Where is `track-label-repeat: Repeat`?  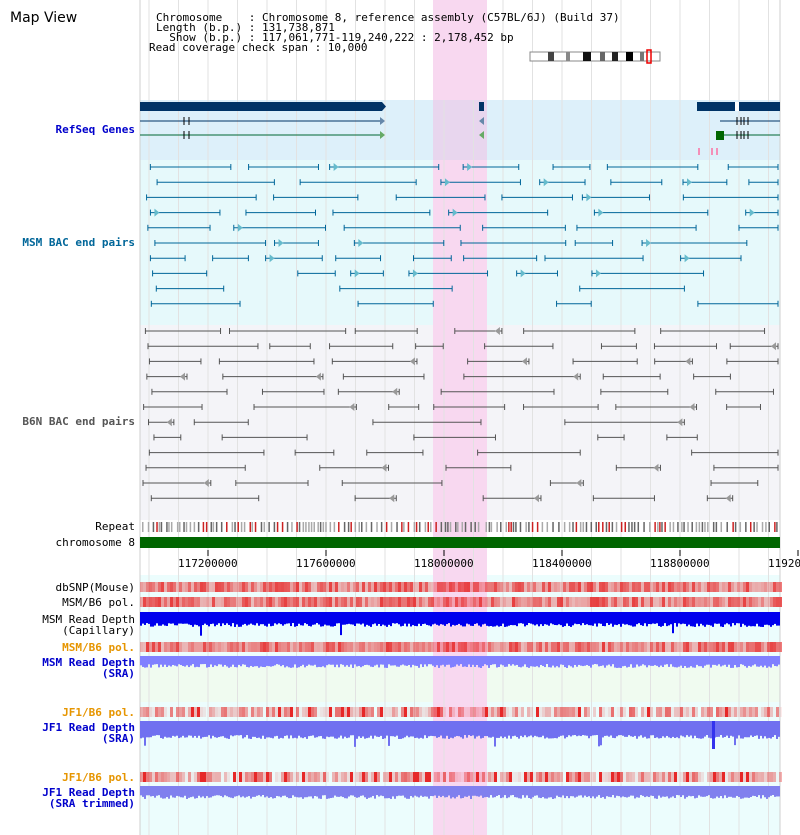
track-label-repeat: Repeat is located at coordinates (115, 526).